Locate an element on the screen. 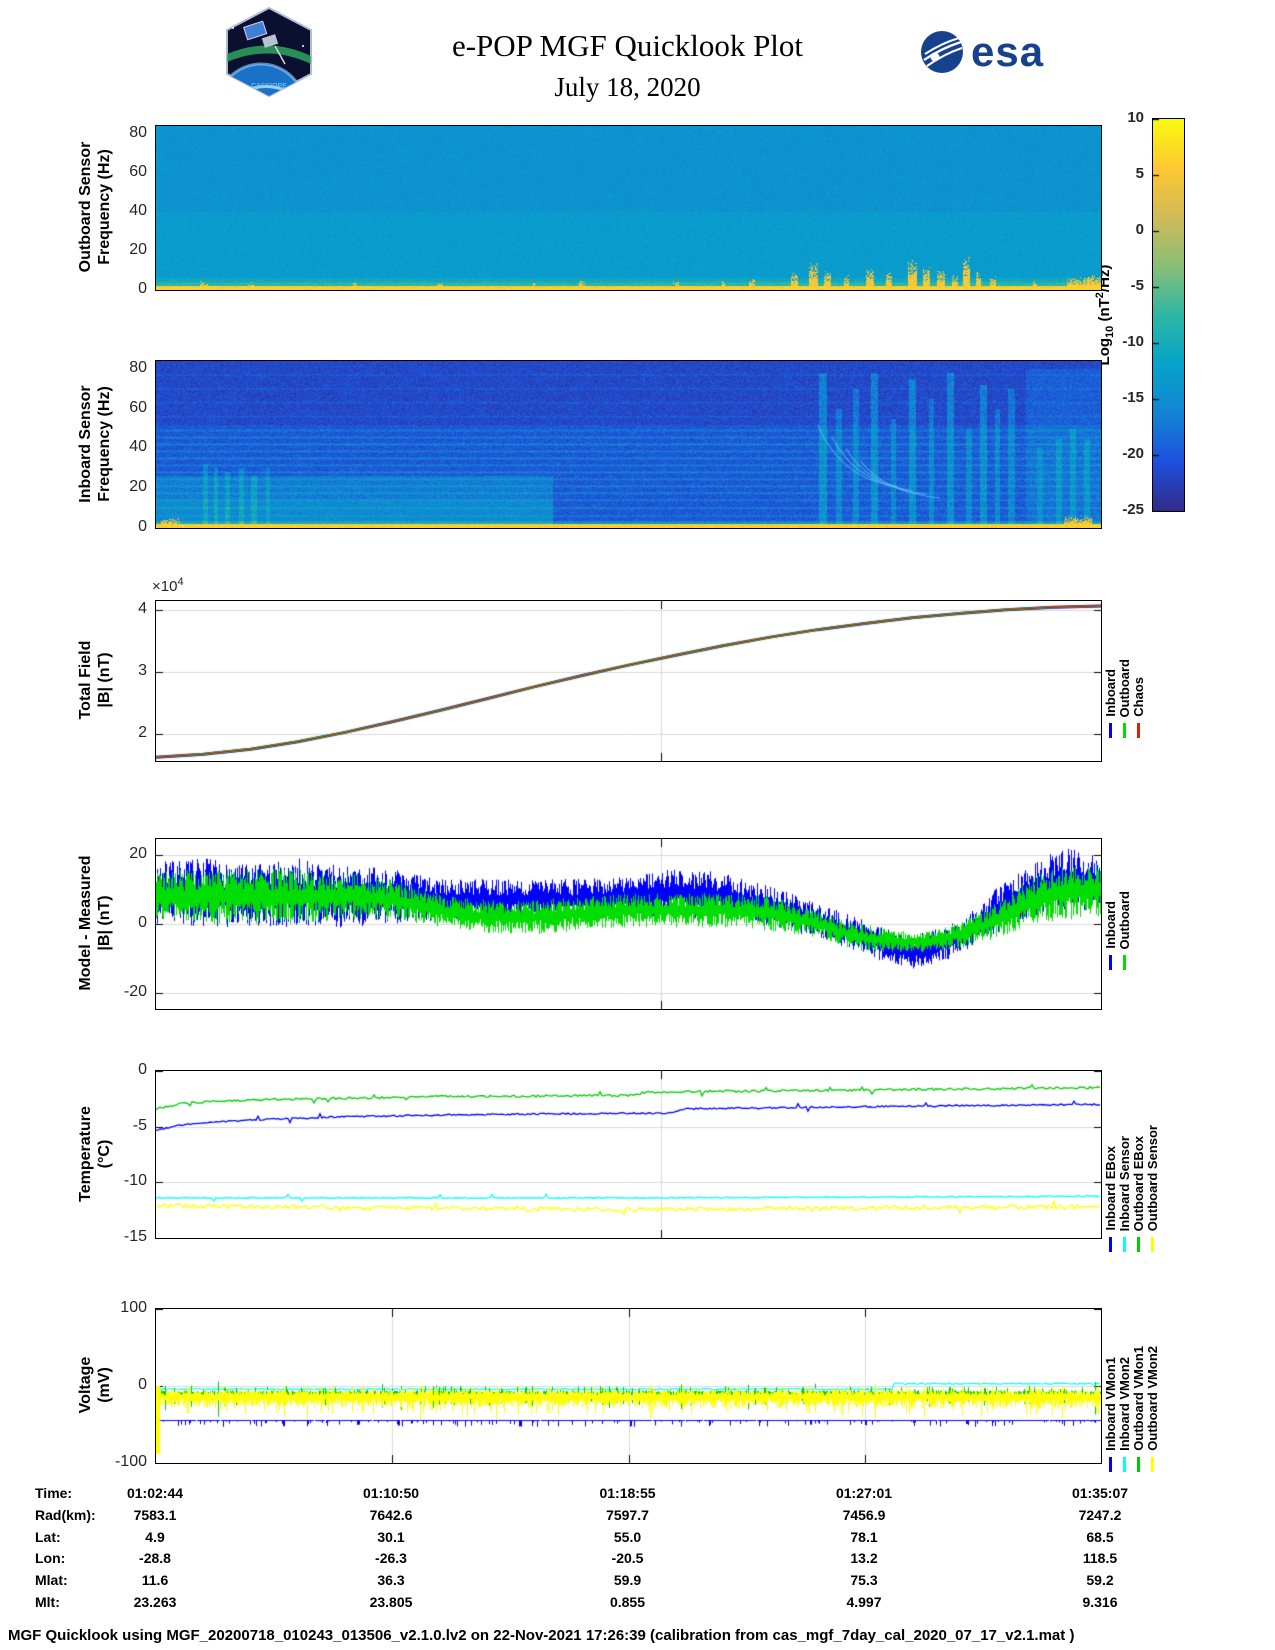  legend-label: Inboard Sensor is located at coordinates (1124, 1183).